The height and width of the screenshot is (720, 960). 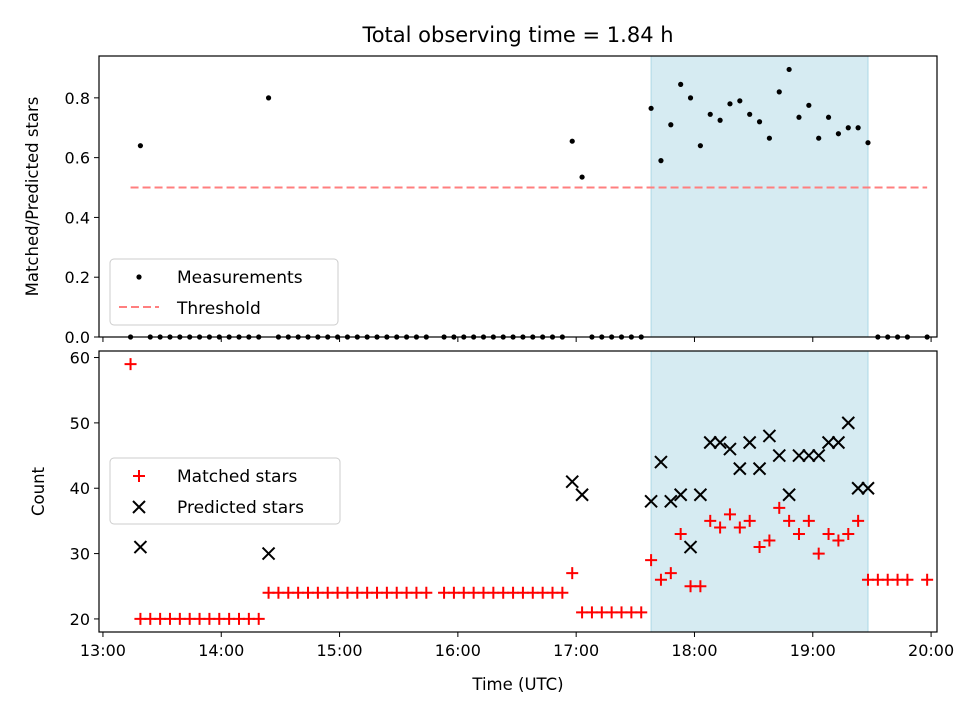 What do you see at coordinates (218, 309) in the screenshot?
I see `legend-threshold-label: Threshold` at bounding box center [218, 309].